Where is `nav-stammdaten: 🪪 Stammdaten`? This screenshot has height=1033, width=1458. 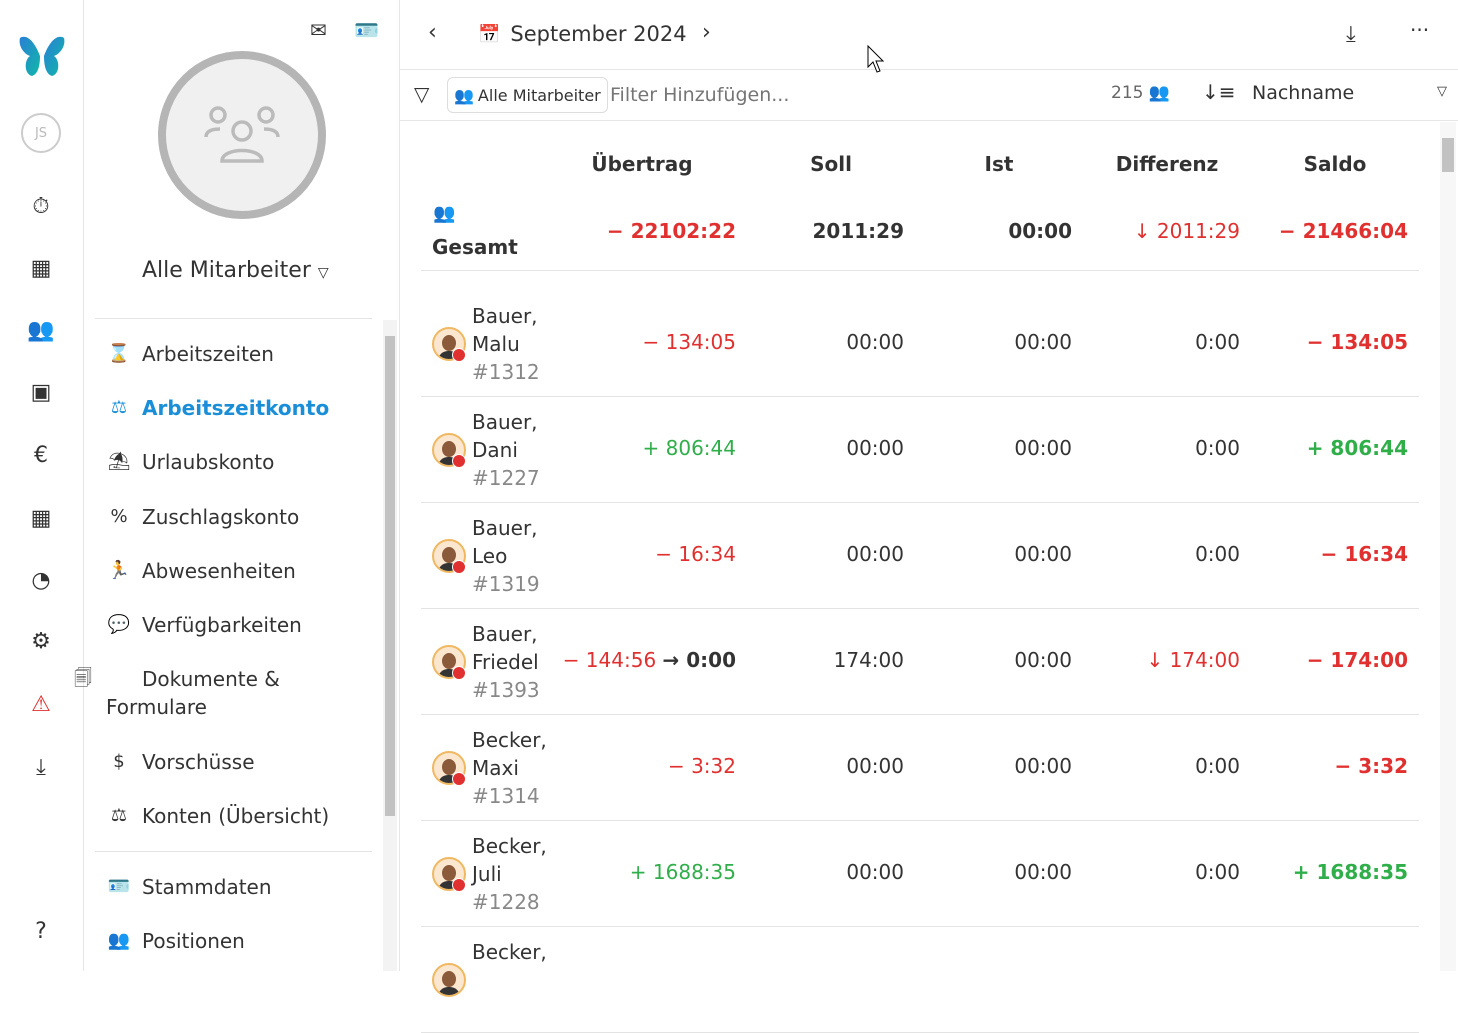
nav-stammdaten: 🪪 Stammdaten is located at coordinates (189, 887).